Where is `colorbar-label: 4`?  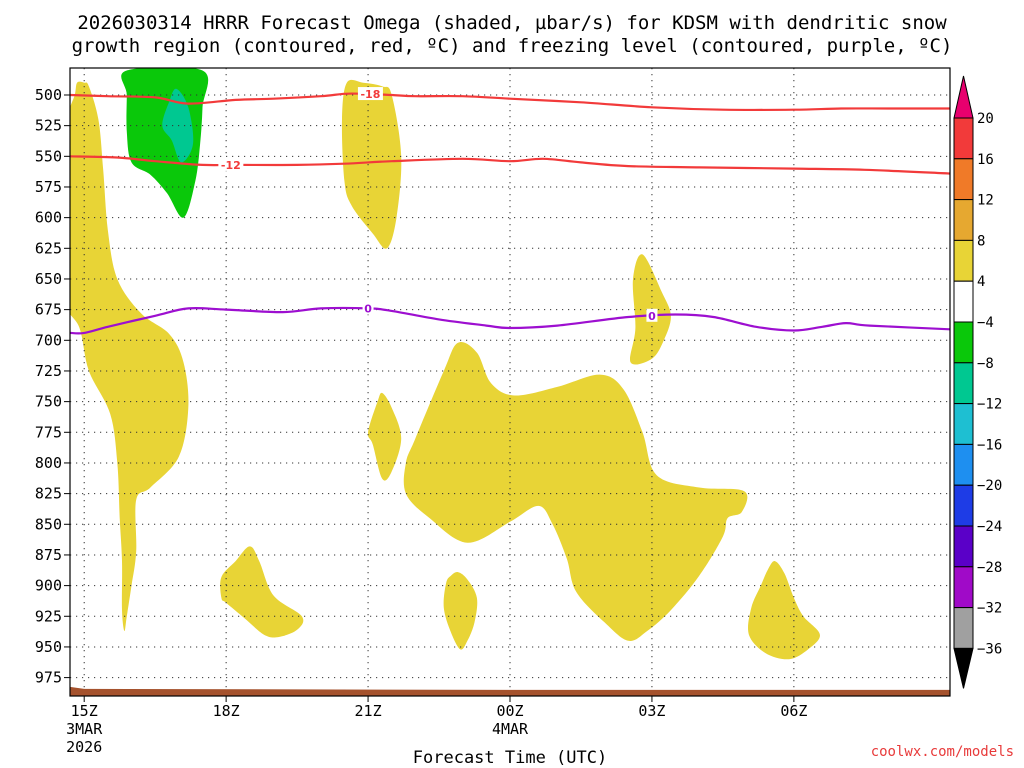
colorbar-label: 4 is located at coordinates (981, 282).